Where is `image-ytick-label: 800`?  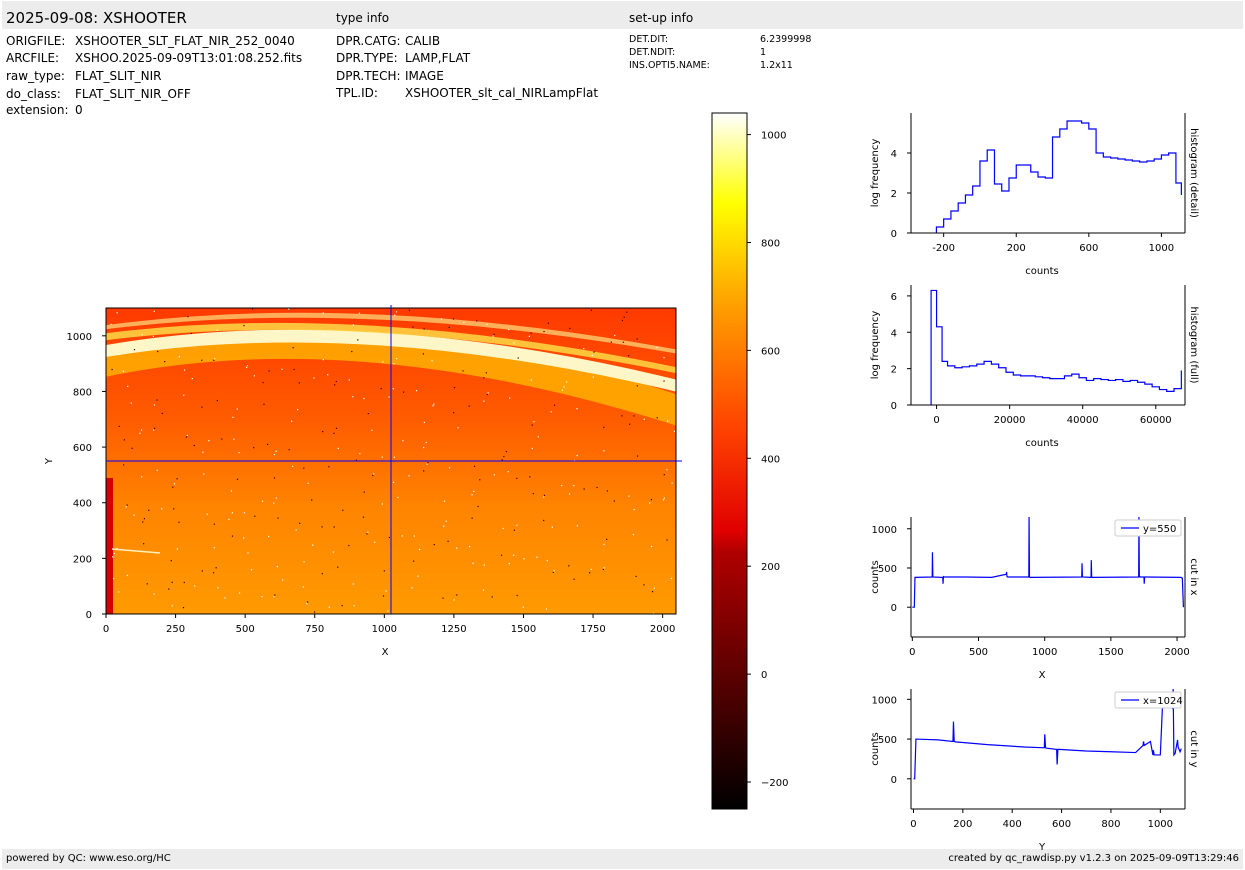 image-ytick-label: 800 is located at coordinates (82, 392).